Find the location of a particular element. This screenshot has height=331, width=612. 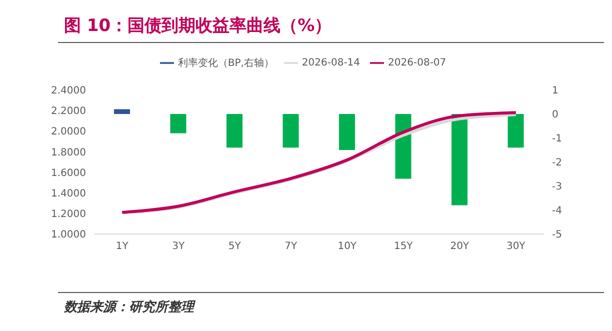

source-note: 数据来源：研究所整理 is located at coordinates (129, 307).